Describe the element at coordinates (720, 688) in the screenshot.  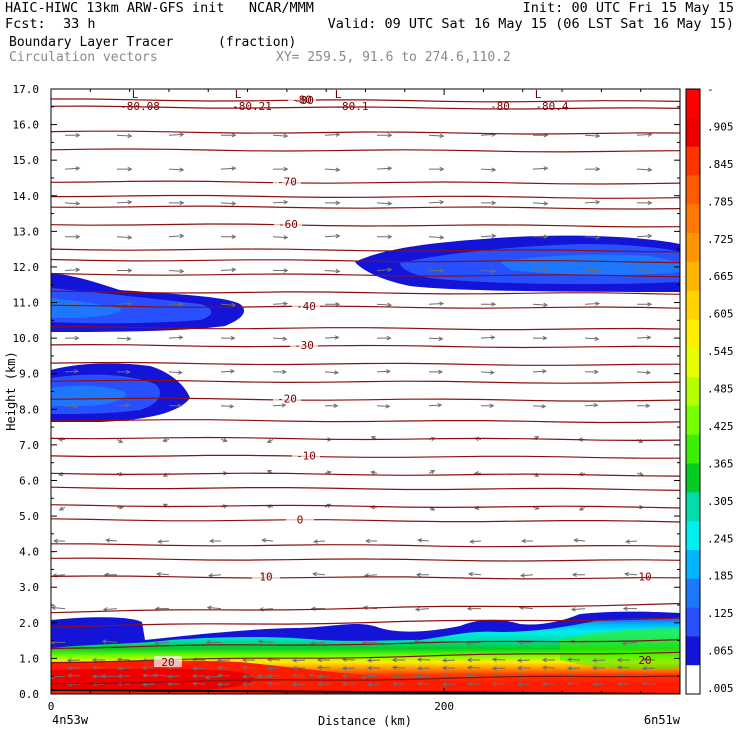
I see `colorbar-label: .005` at that location.